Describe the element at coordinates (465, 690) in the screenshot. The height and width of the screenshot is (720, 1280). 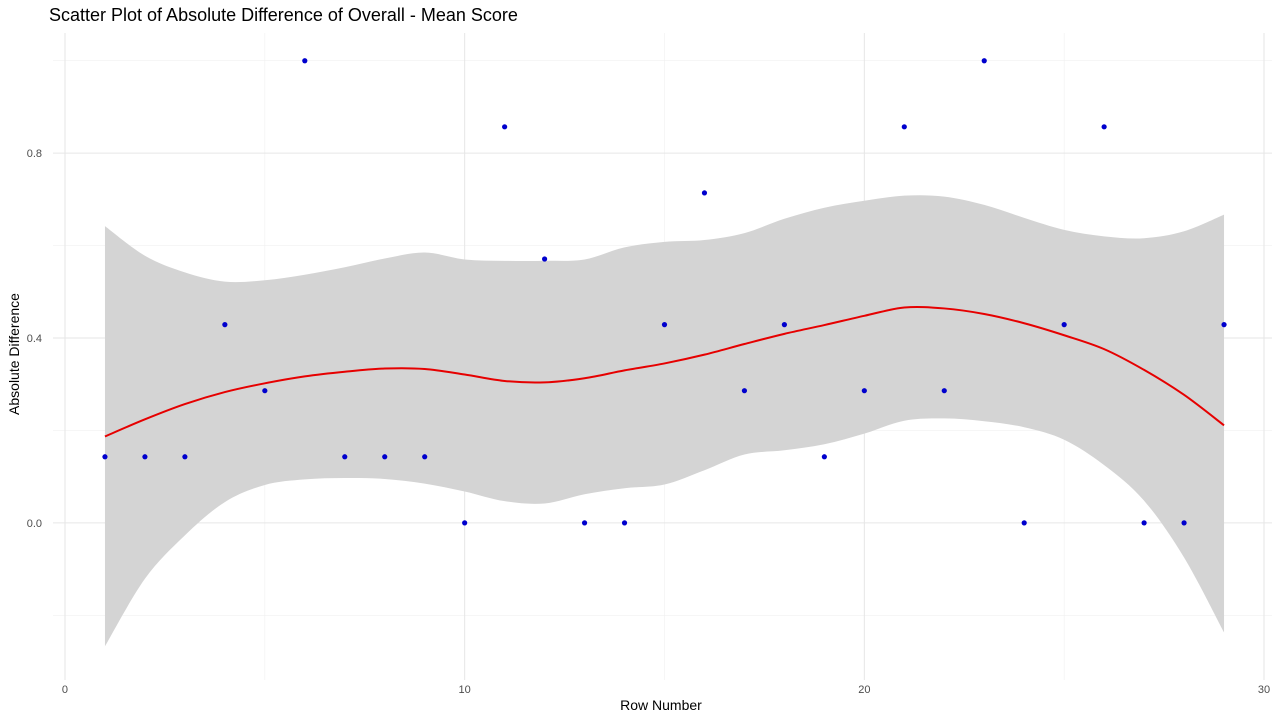
I see `x-tick-label: 10` at that location.